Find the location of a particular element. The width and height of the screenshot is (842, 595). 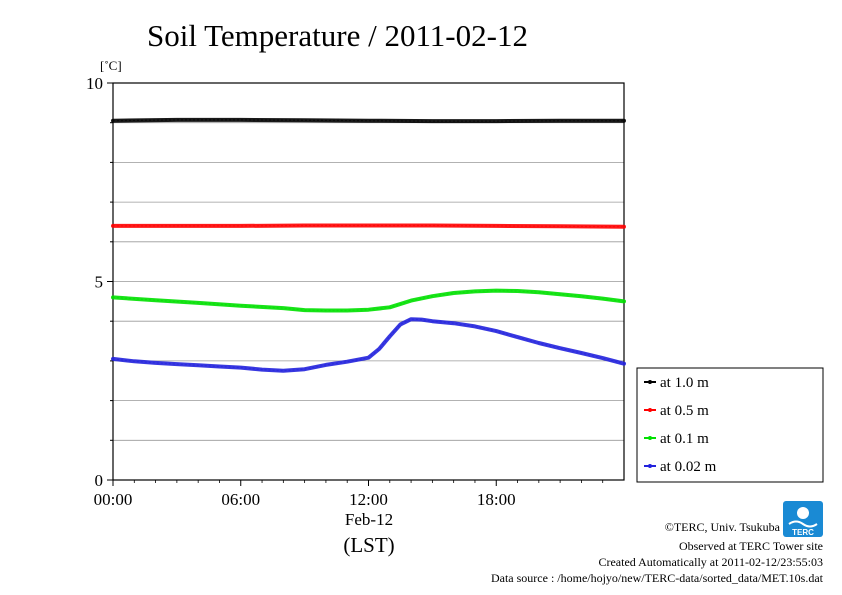

legend-label: at 1.0 m is located at coordinates (684, 383).